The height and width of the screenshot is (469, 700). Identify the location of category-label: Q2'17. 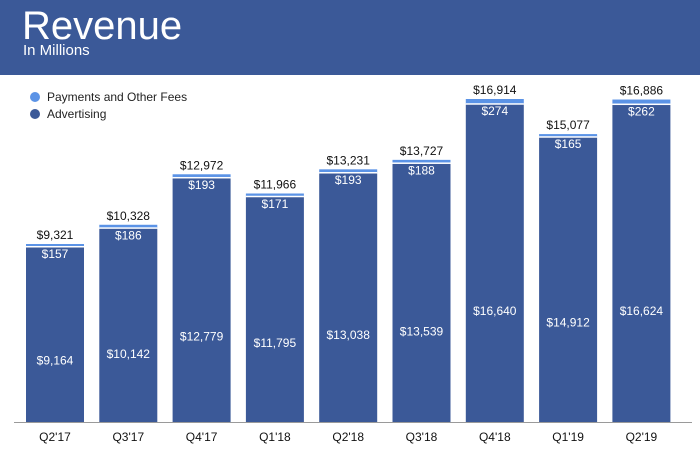
(55, 437).